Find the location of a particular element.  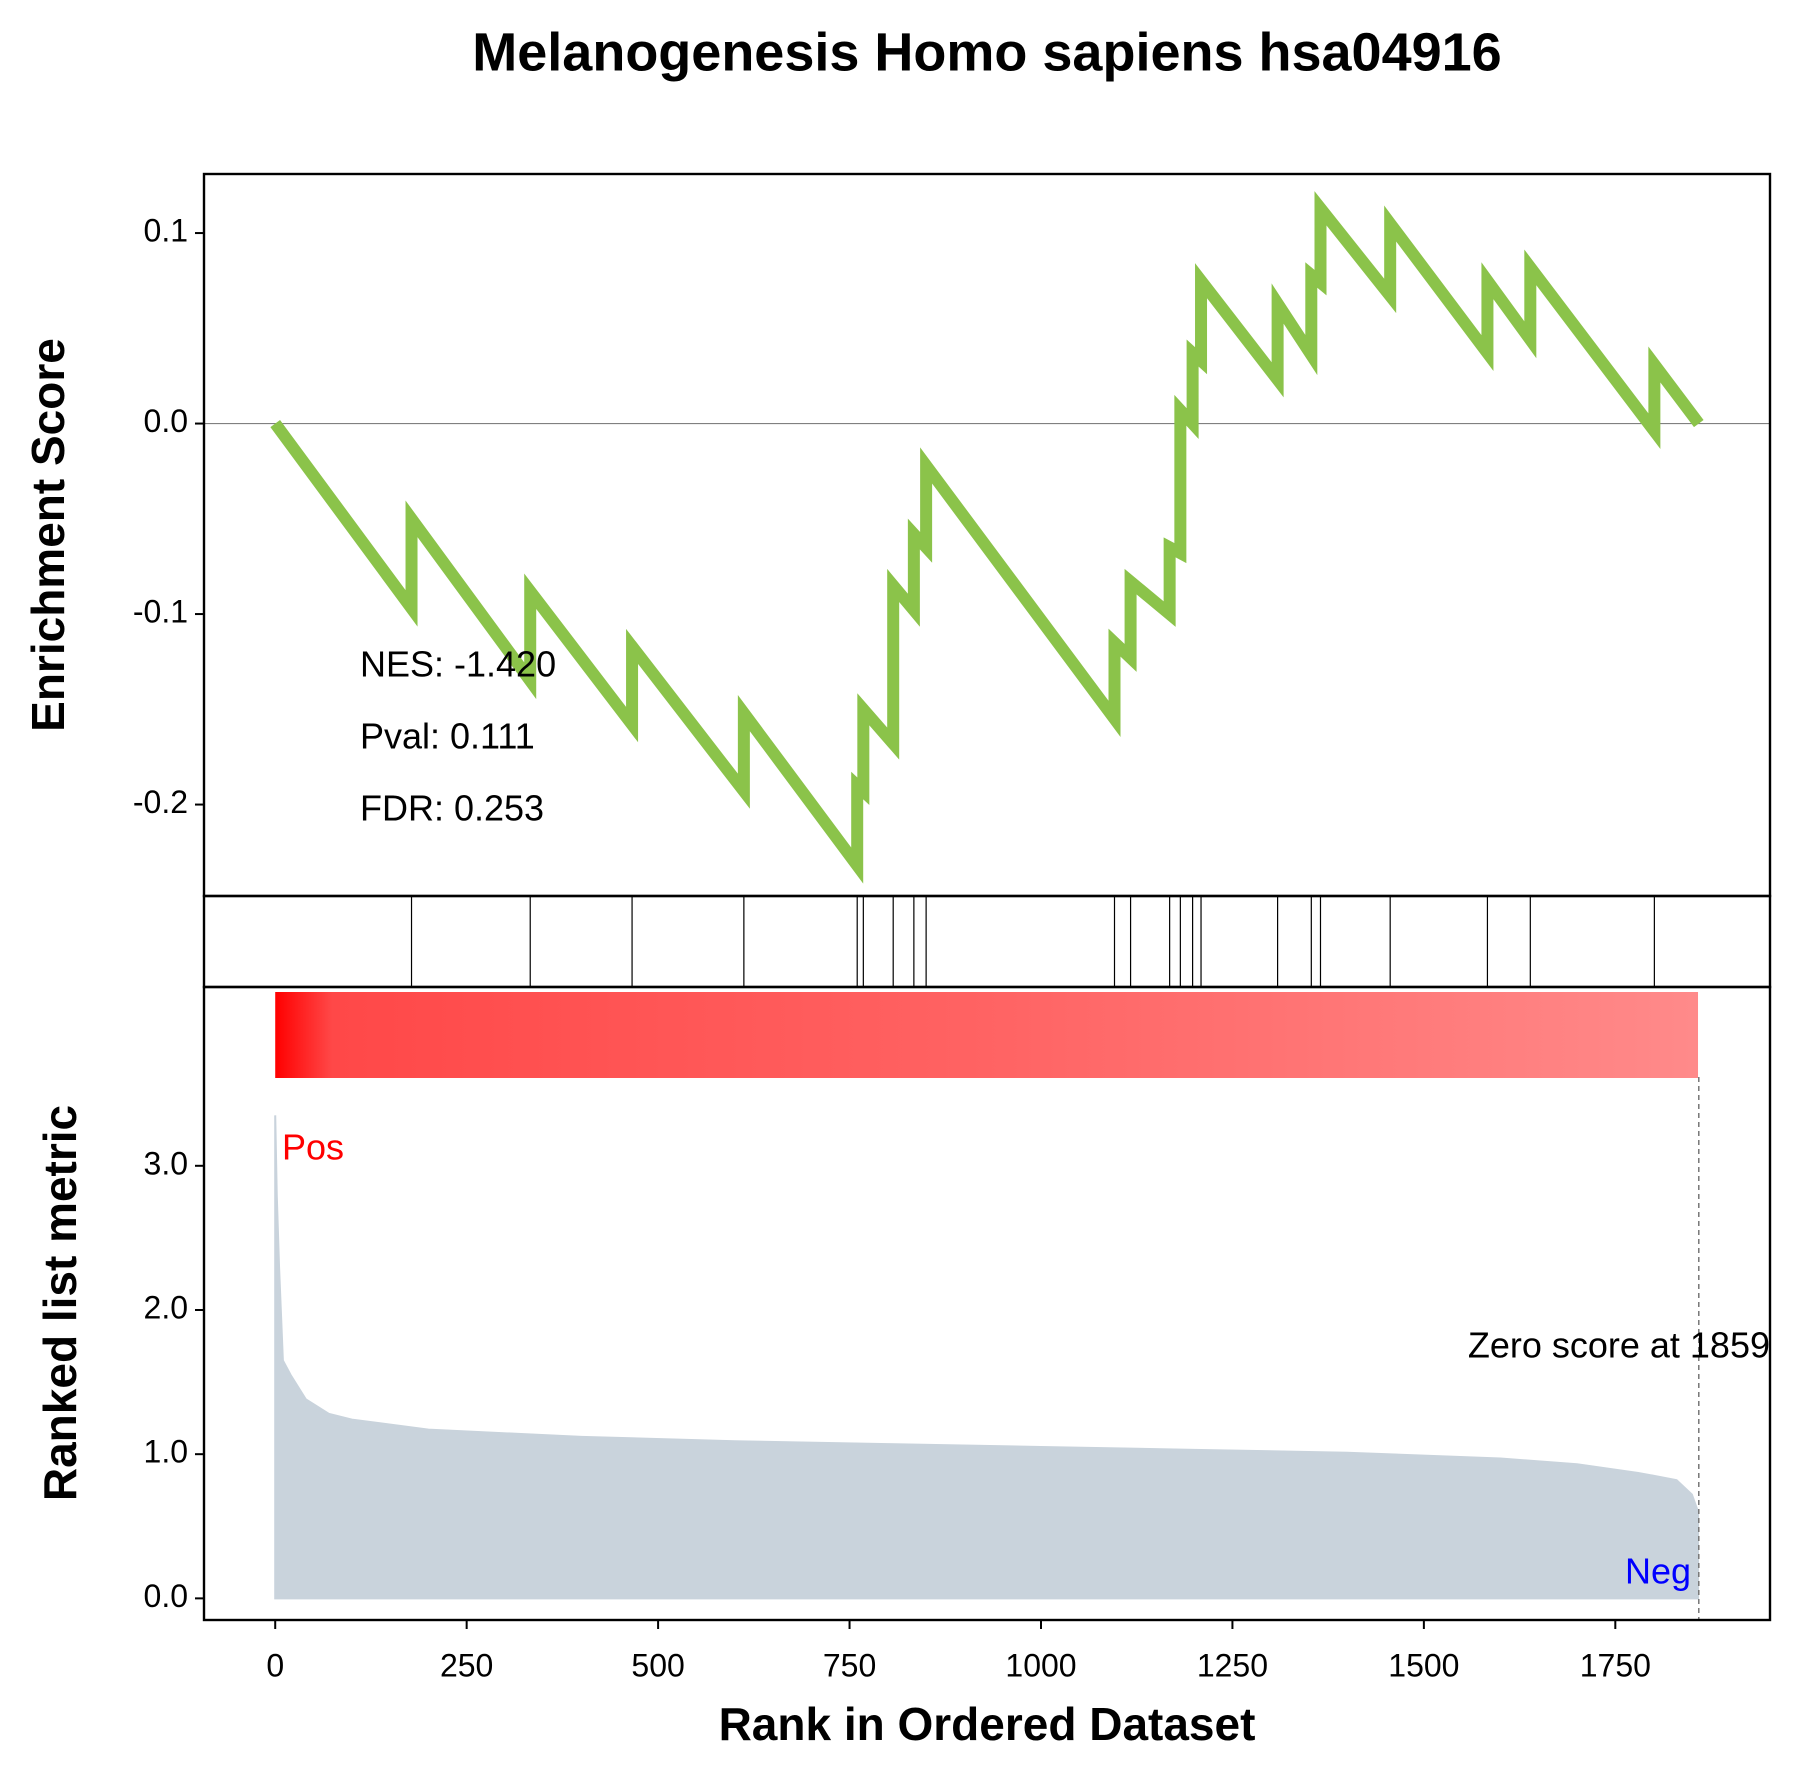

y-tick-label: -0.2 is located at coordinates (160, 802).